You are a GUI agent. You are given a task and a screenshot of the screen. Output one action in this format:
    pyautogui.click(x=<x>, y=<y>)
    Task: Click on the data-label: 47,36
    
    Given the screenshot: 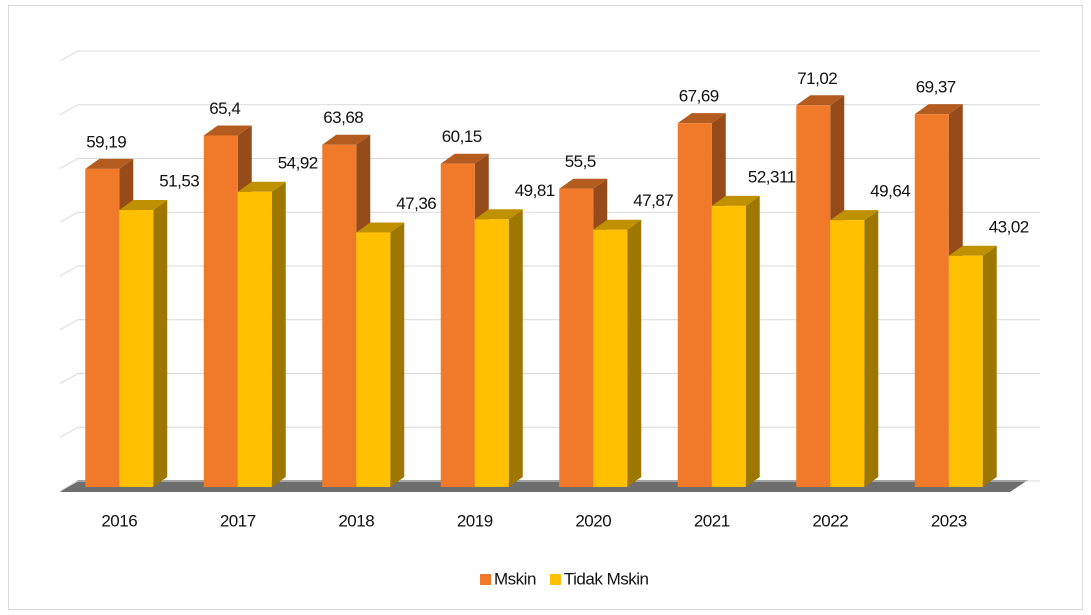 What is the action you would take?
    pyautogui.click(x=416, y=203)
    